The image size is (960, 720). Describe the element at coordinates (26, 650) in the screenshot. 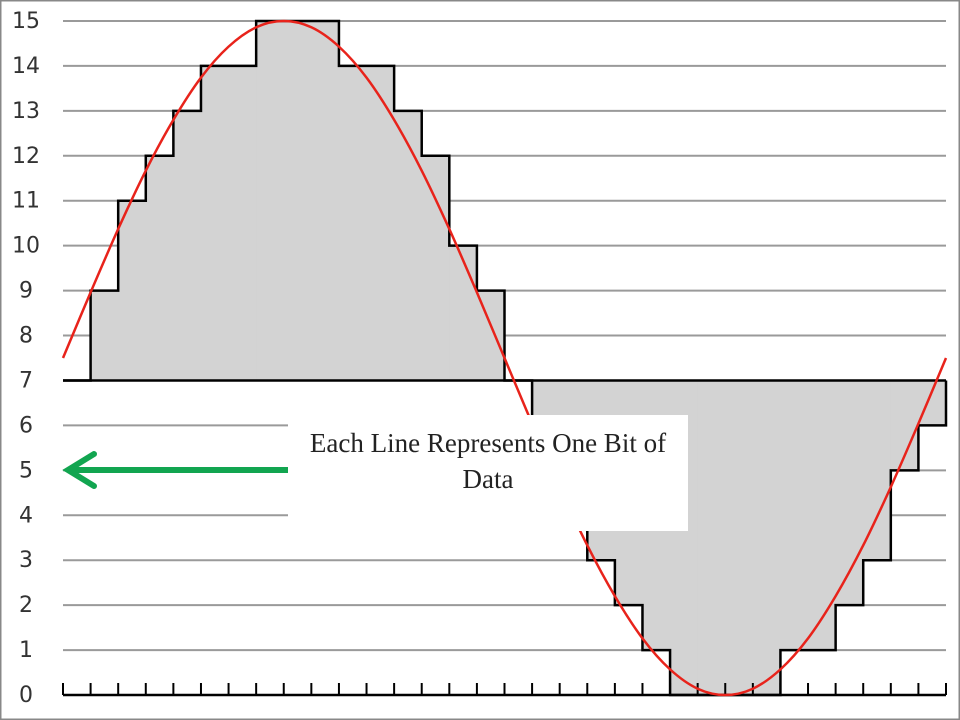

I see `y-tick-label: 1` at that location.